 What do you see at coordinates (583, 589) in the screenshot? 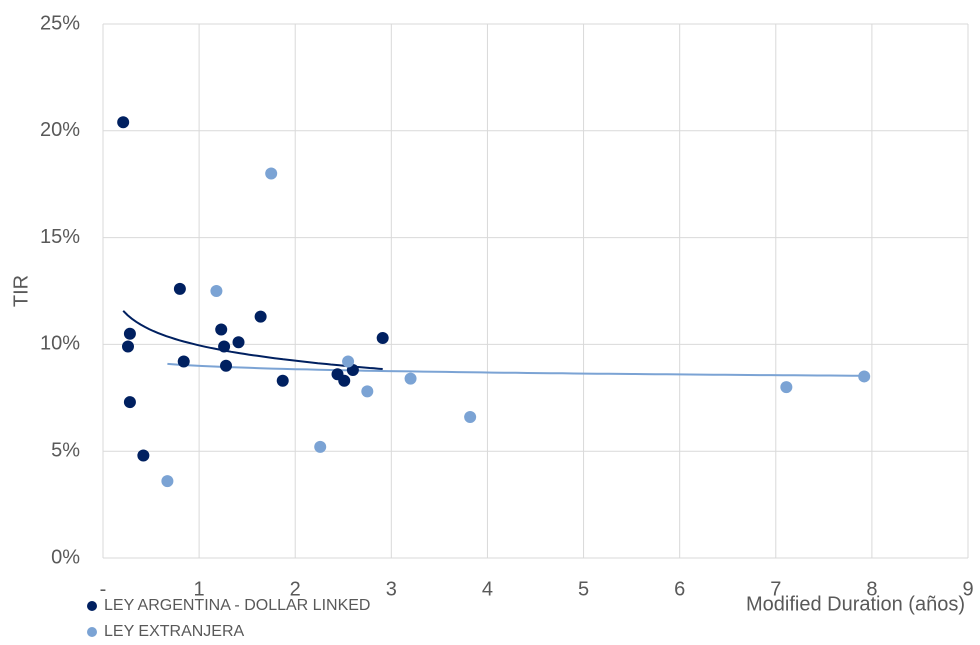
I see `x-tick-label: 5` at bounding box center [583, 589].